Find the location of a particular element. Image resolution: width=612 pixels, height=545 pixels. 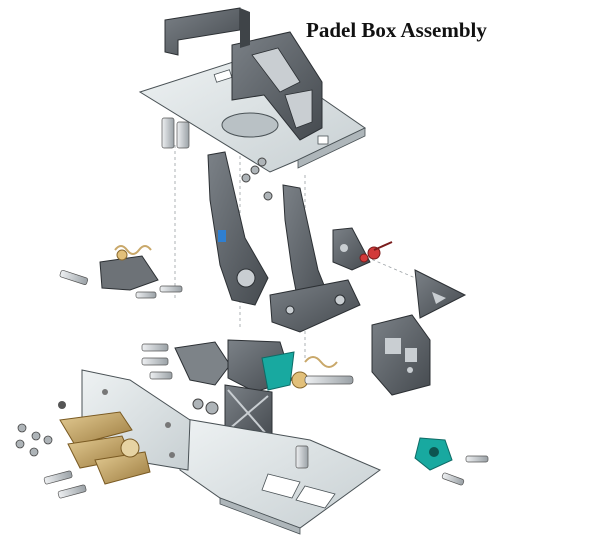

left-pedal-arm is located at coordinates (238, 228).